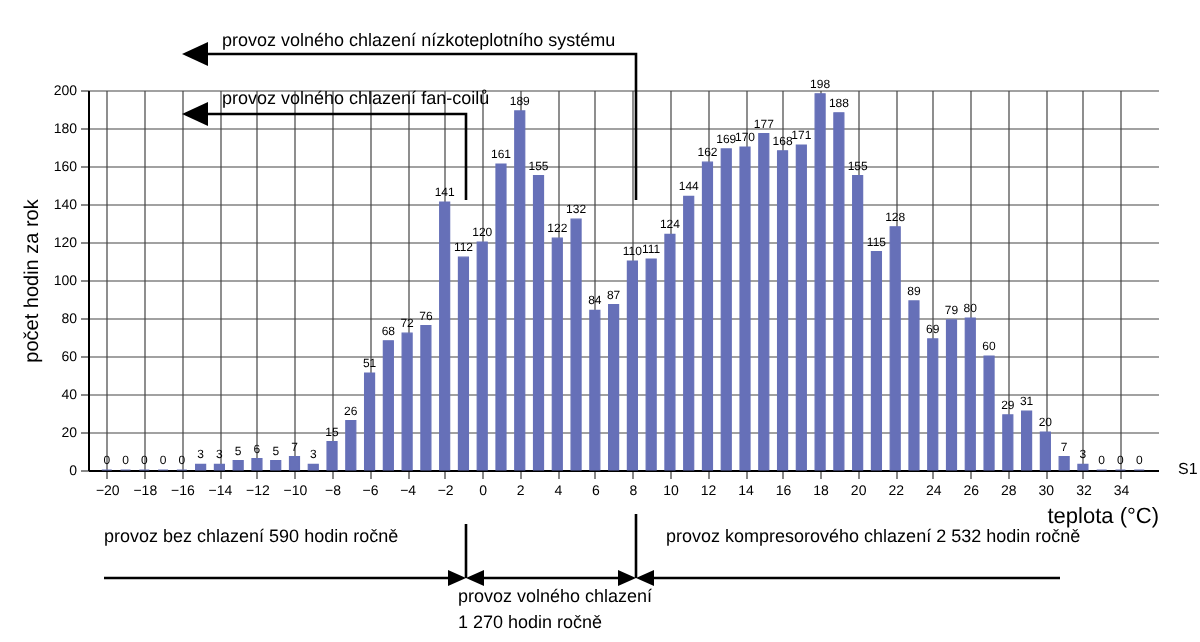 This screenshot has height=642, width=1200. I want to click on x-axis-title: teplota (°C), so click(1103, 517).